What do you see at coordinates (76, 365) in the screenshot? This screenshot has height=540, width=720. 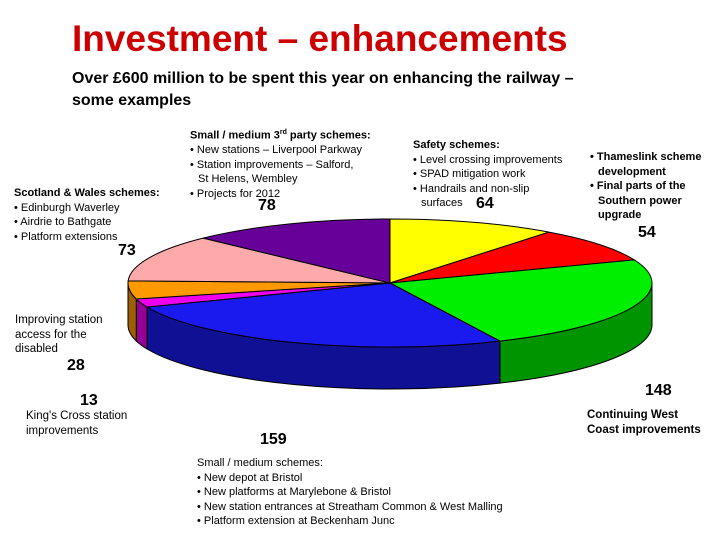 I see `slice-value-disabled-access: 28` at bounding box center [76, 365].